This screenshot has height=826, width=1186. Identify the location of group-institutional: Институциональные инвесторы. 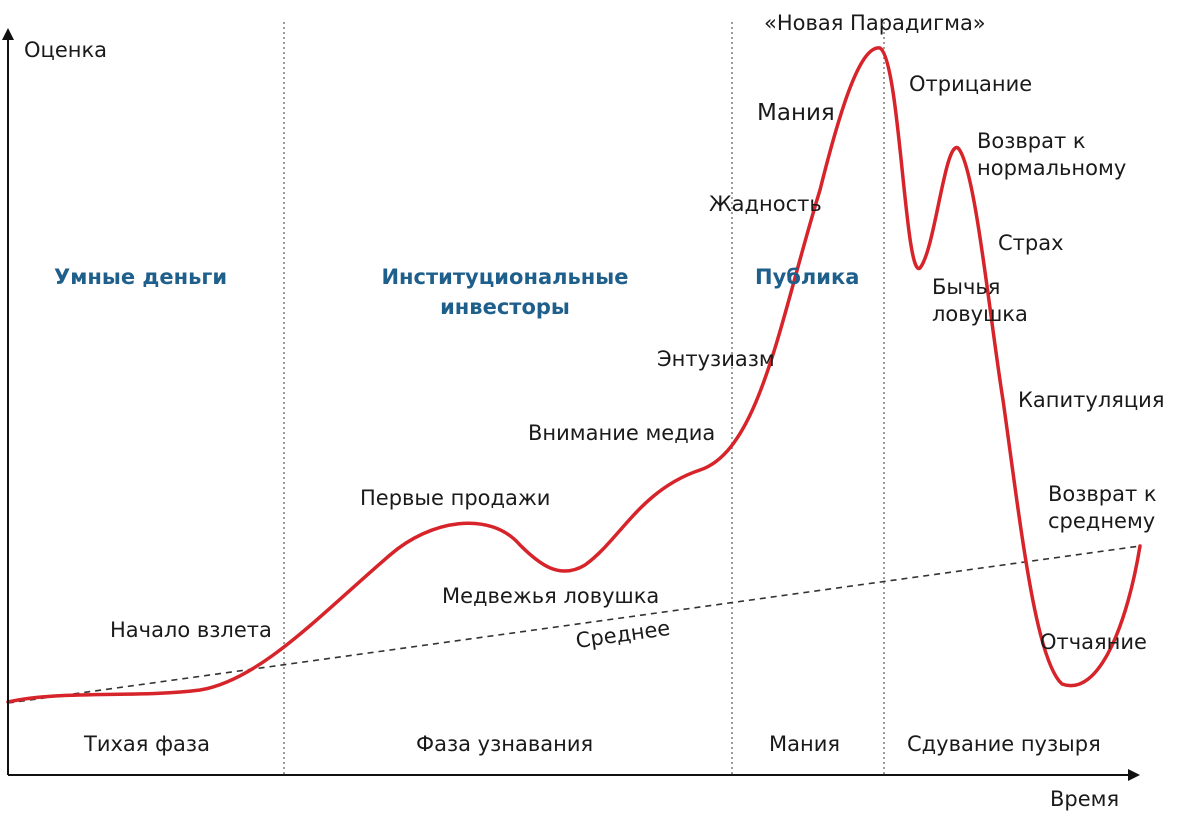
(505, 292).